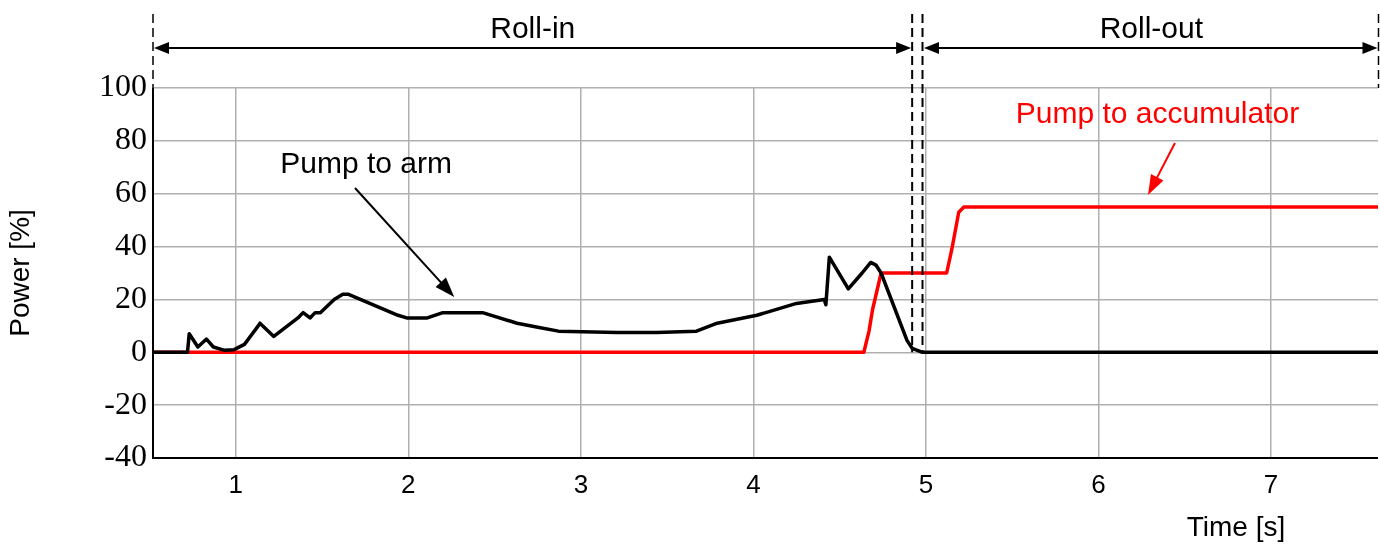 The height and width of the screenshot is (550, 1380). I want to click on y-tick-label: 80, so click(131, 138).